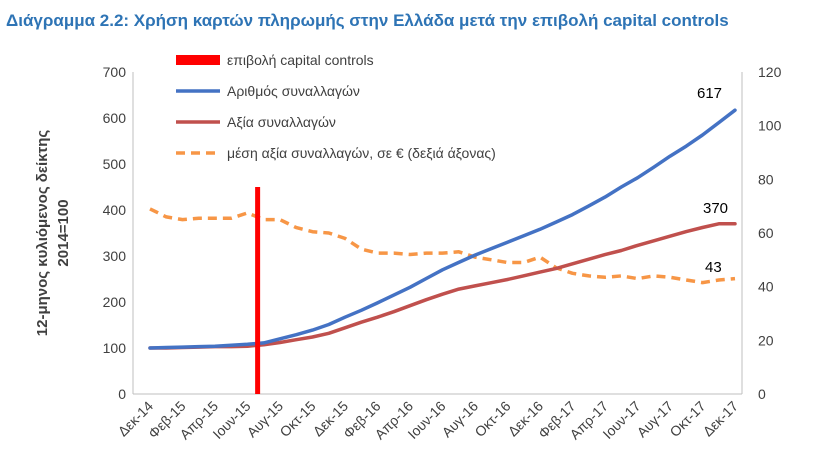  I want to click on right-tick-label: 0, so click(762, 394).